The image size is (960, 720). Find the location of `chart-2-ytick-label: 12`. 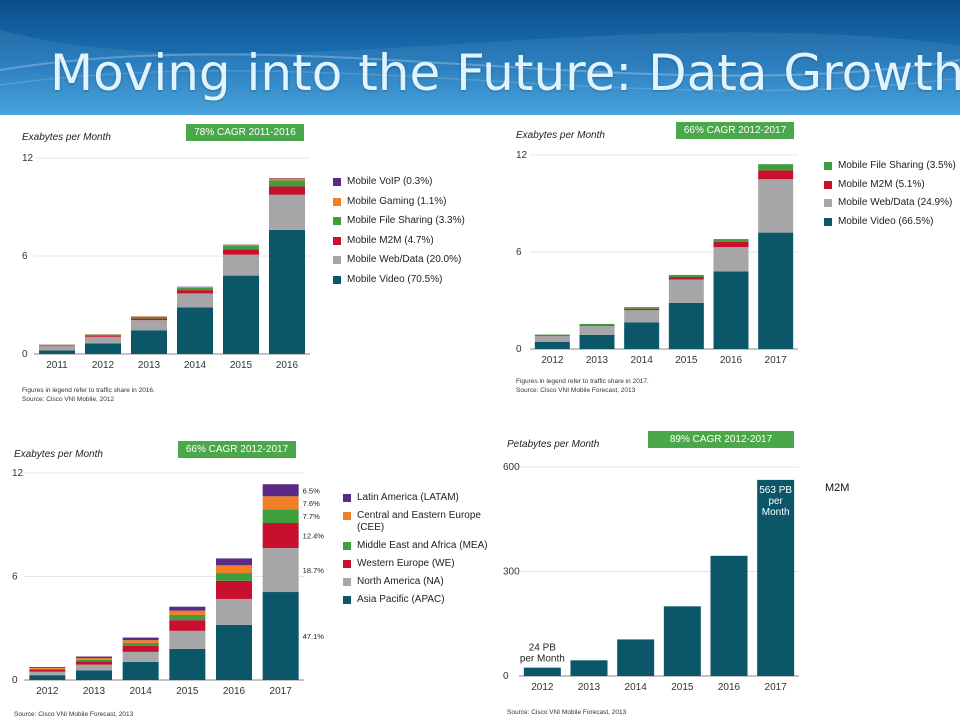

chart-2-ytick-label: 12 is located at coordinates (522, 155).